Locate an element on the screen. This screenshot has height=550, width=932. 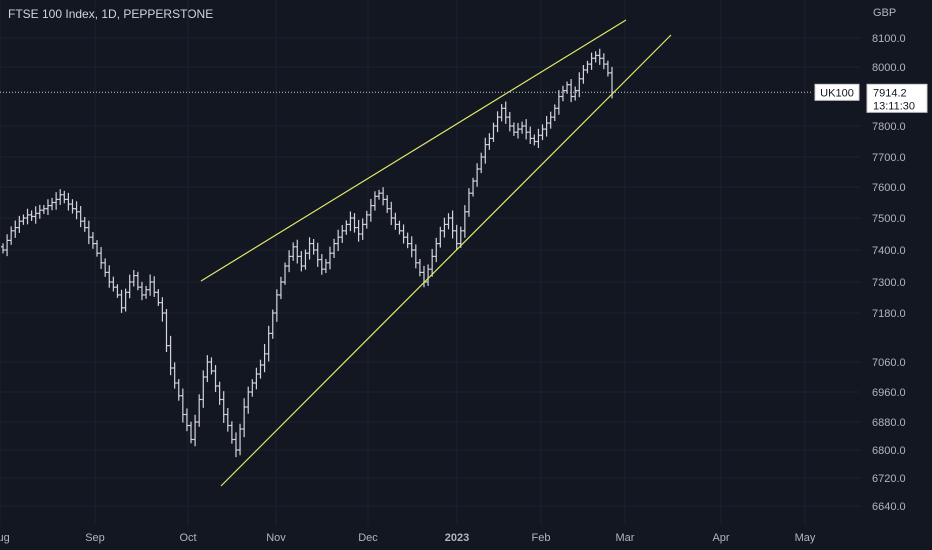
y-tick-label: 6720.0 is located at coordinates (889, 479).